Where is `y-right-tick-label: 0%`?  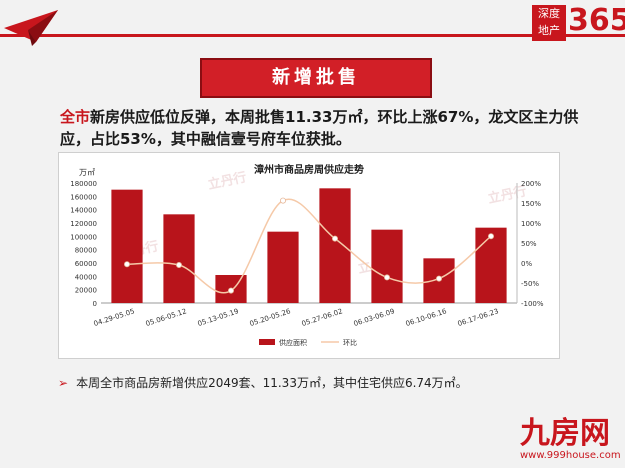
y-right-tick-label: 0% is located at coordinates (526, 264).